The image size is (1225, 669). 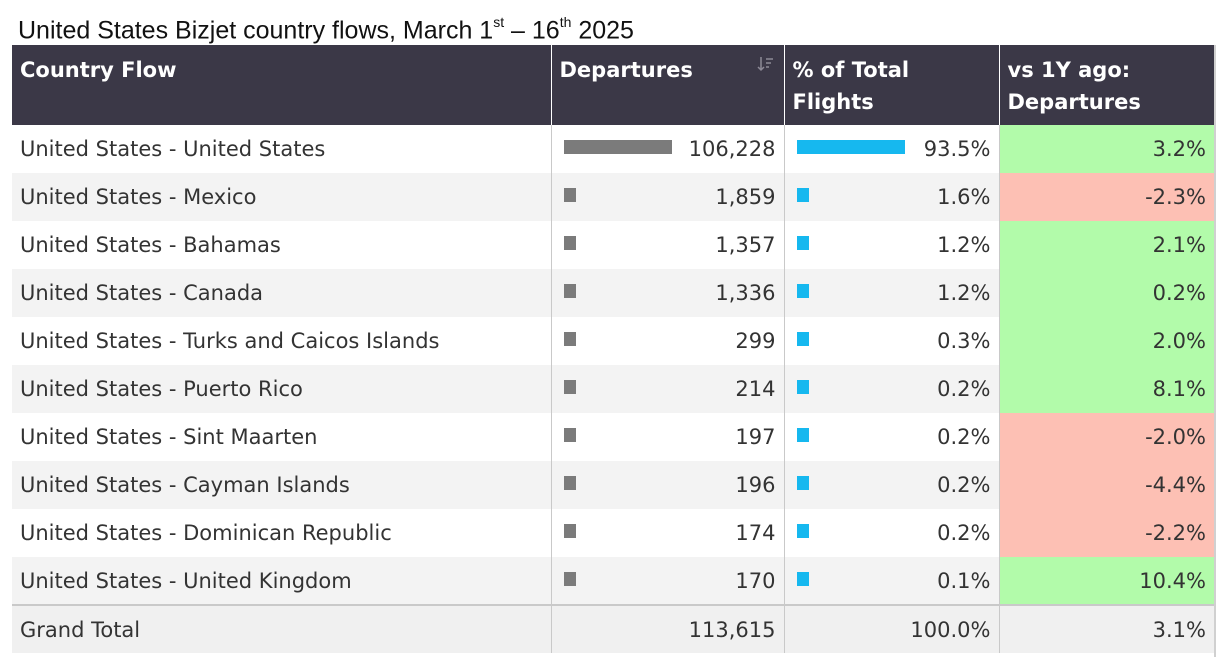 I want to click on title-middle: – 16, so click(x=532, y=30).